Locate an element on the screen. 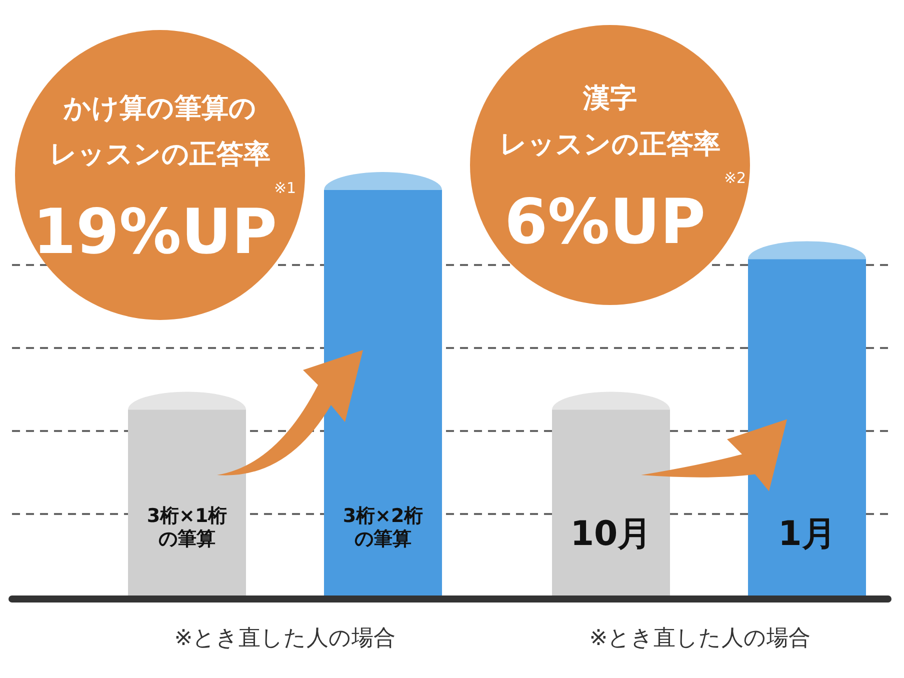  x-tick-label: 3桁×2桁の筆算 is located at coordinates (383, 527).